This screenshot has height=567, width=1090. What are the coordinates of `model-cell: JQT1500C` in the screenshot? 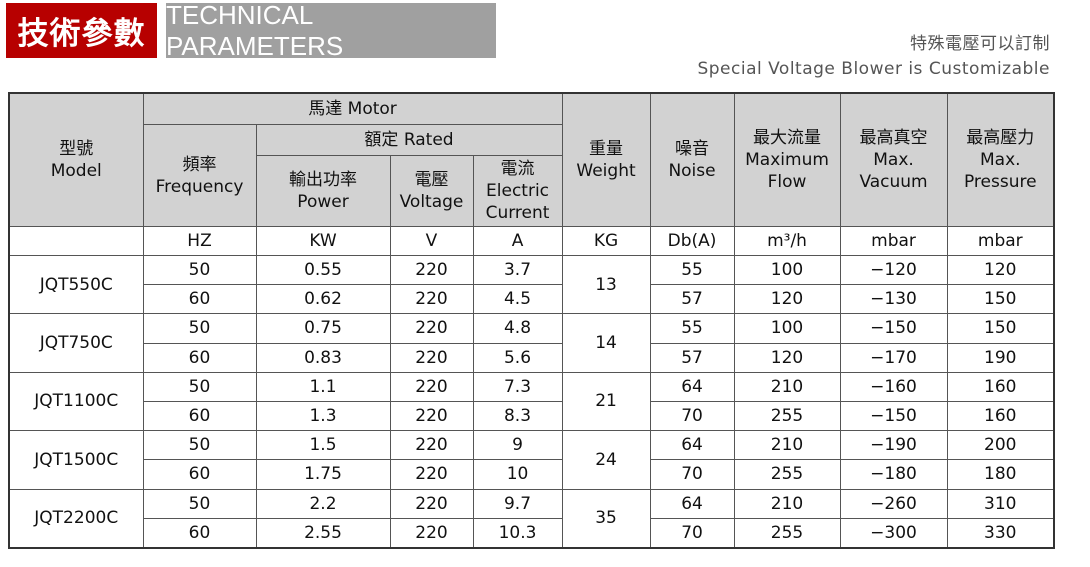 It's located at (76, 460).